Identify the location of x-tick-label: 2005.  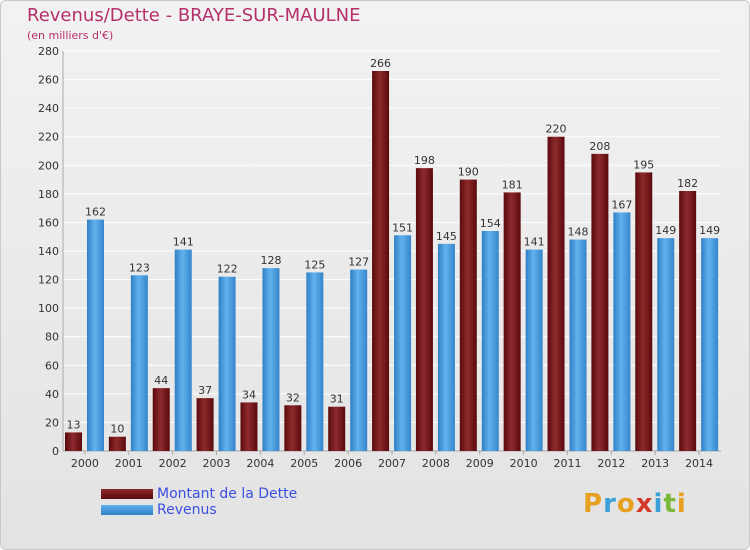
(304, 463).